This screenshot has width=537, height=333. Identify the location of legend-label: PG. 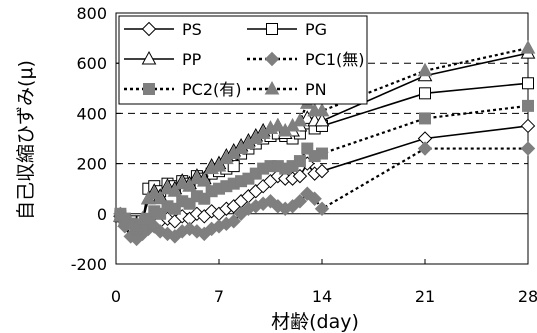
(316, 29).